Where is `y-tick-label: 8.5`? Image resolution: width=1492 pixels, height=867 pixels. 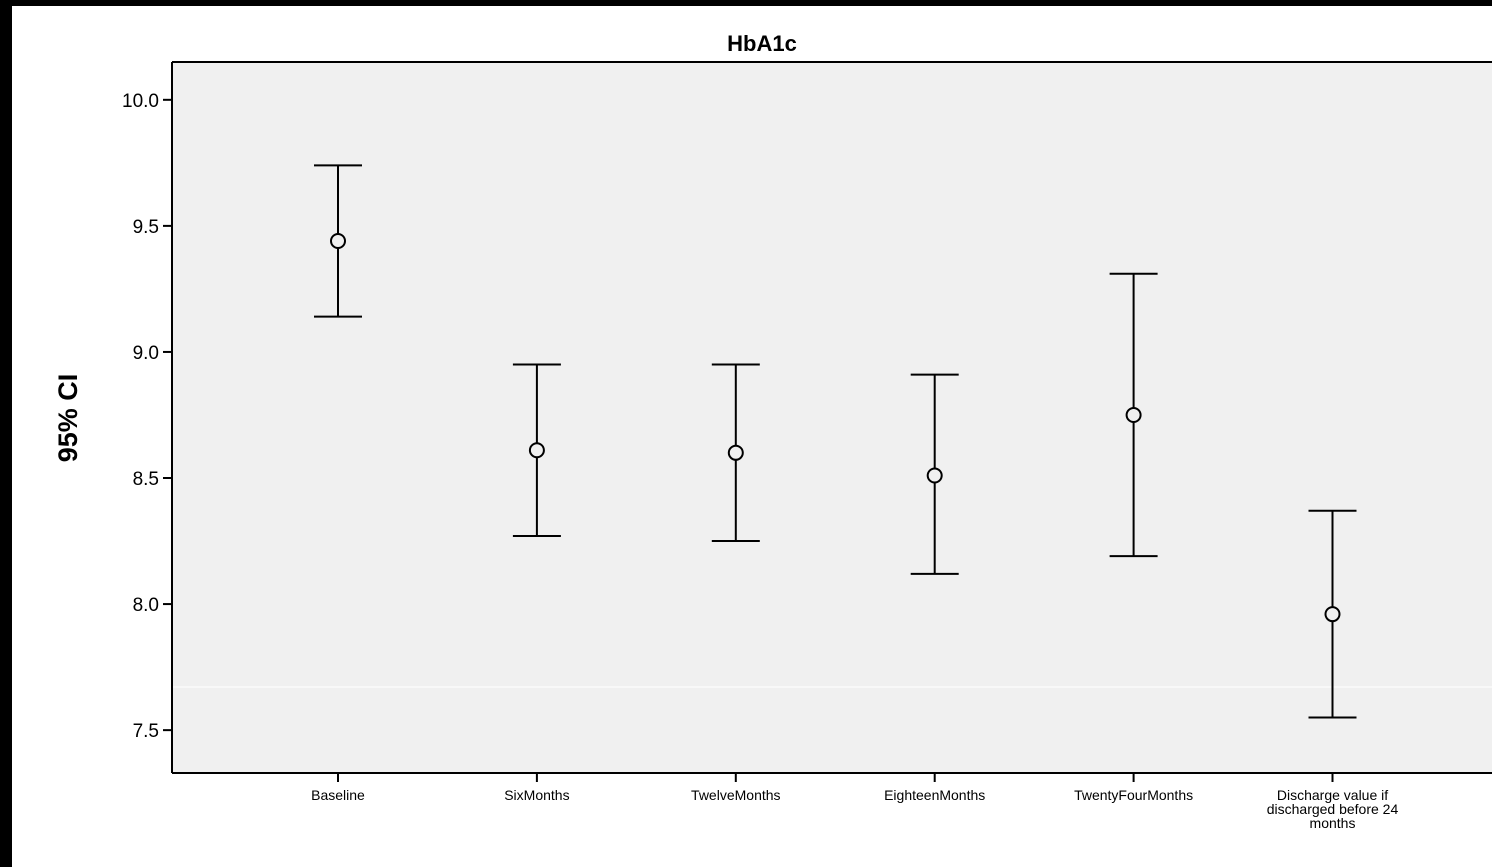 y-tick-label: 8.5 is located at coordinates (146, 479).